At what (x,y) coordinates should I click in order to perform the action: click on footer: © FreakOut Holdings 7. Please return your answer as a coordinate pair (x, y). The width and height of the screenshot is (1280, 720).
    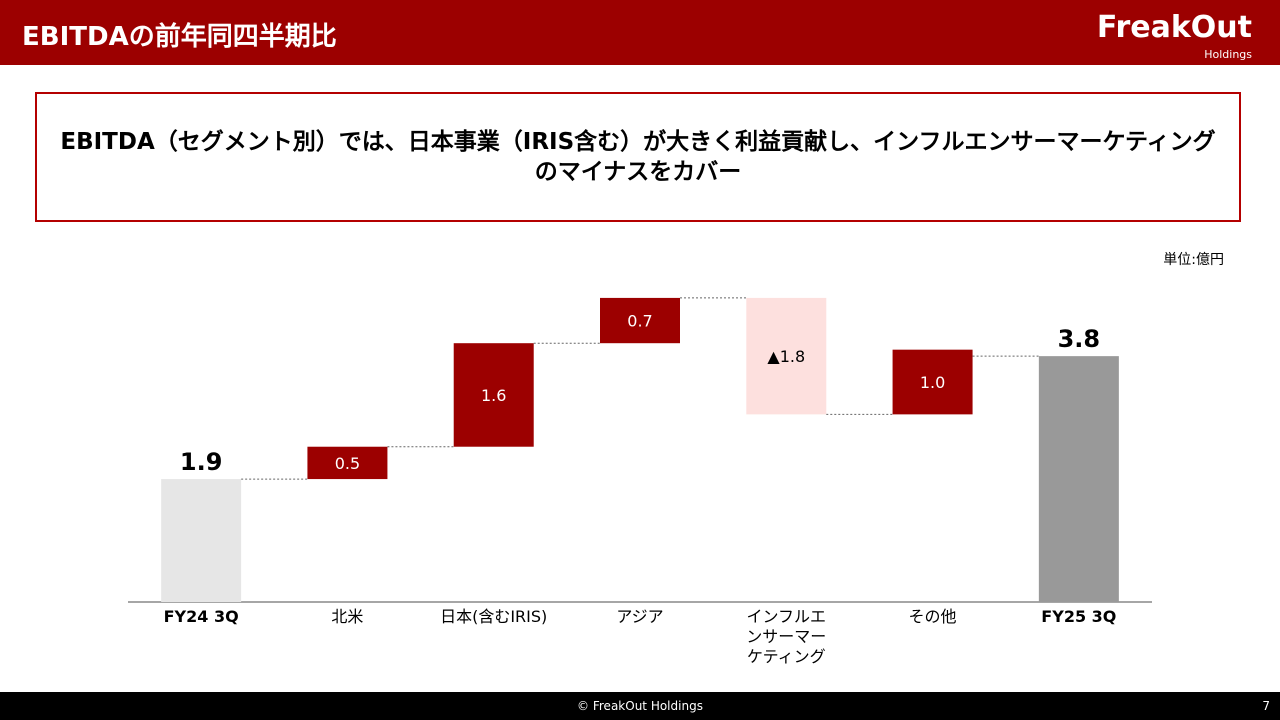
    Looking at the image, I should click on (640, 706).